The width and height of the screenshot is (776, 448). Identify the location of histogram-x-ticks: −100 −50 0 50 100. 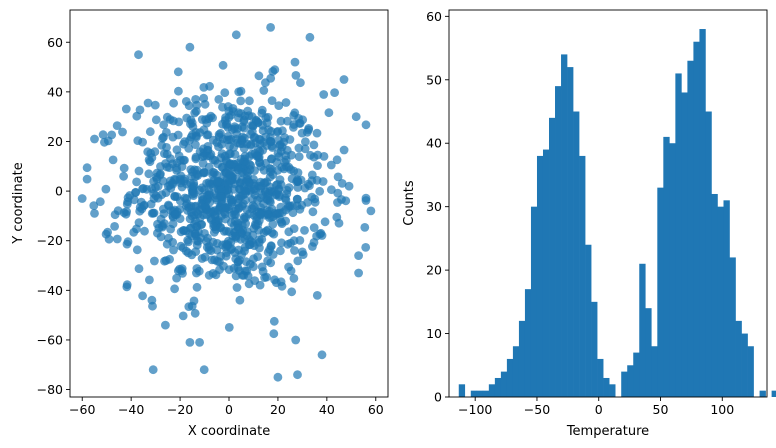
(596, 407).